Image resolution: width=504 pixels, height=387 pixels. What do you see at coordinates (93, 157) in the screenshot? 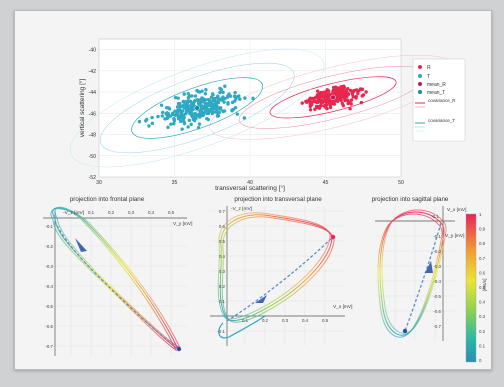
I see `scatter-y-tick: -50` at bounding box center [93, 157].